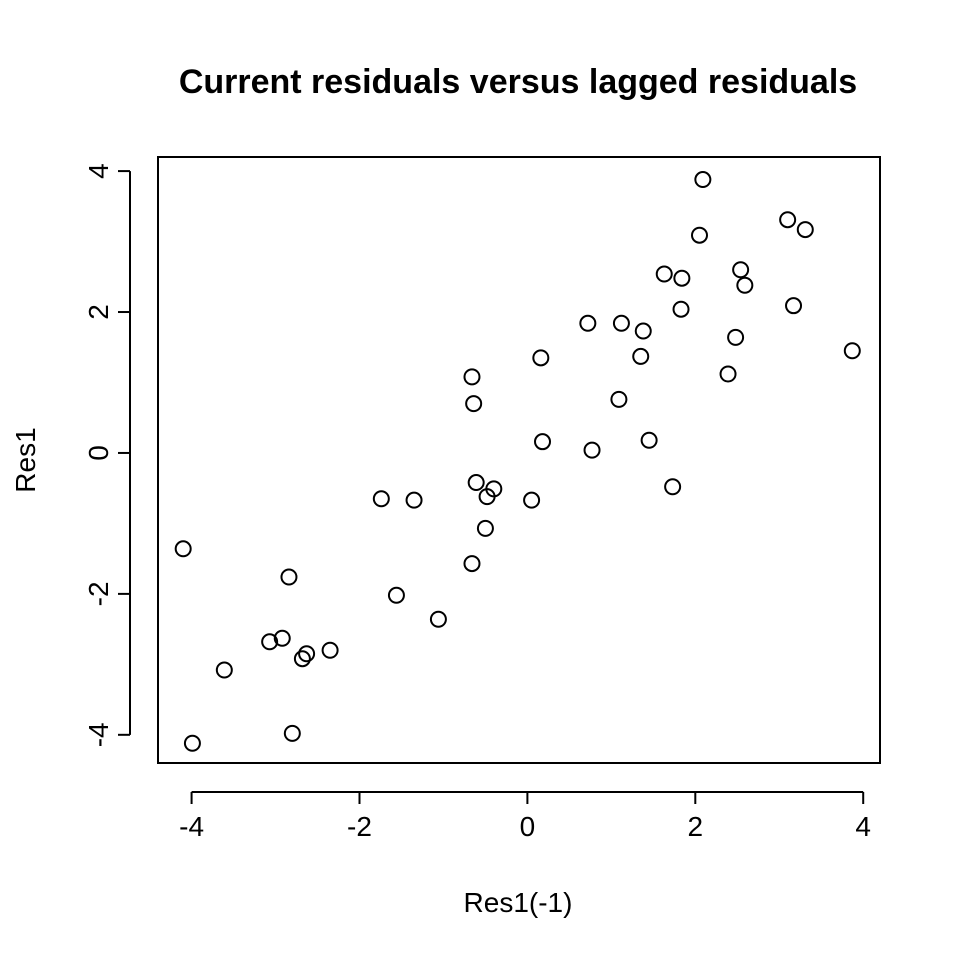  What do you see at coordinates (191, 826) in the screenshot?
I see `x-tick-label: -4` at bounding box center [191, 826].